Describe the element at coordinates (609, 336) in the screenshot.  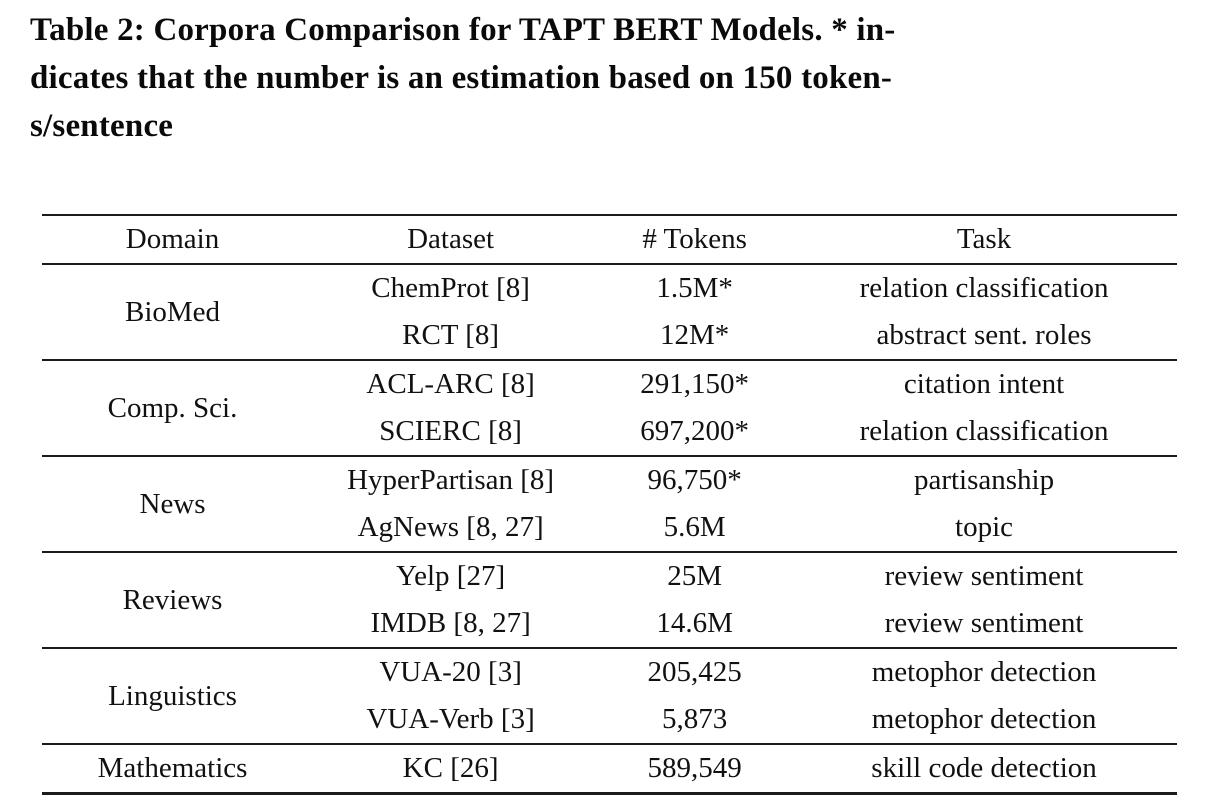
I see `table-row: RCT [8] 12M* abstract sent. roles` at that location.